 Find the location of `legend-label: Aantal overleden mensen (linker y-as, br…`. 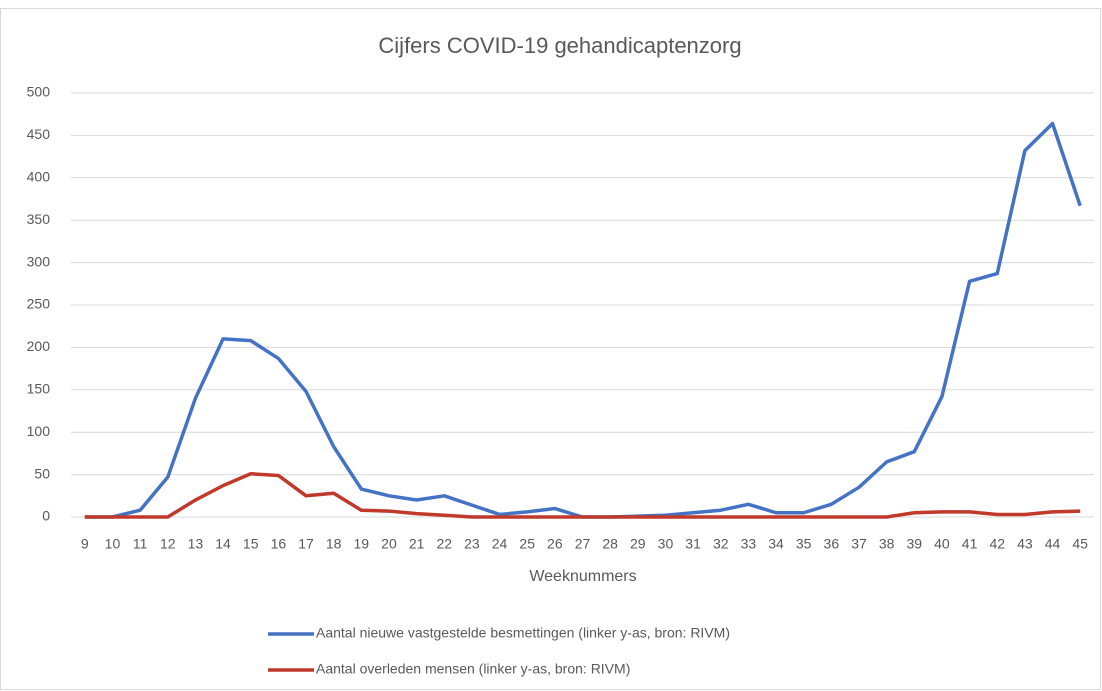

legend-label: Aantal overleden mensen (linker y-as, br… is located at coordinates (473, 669).